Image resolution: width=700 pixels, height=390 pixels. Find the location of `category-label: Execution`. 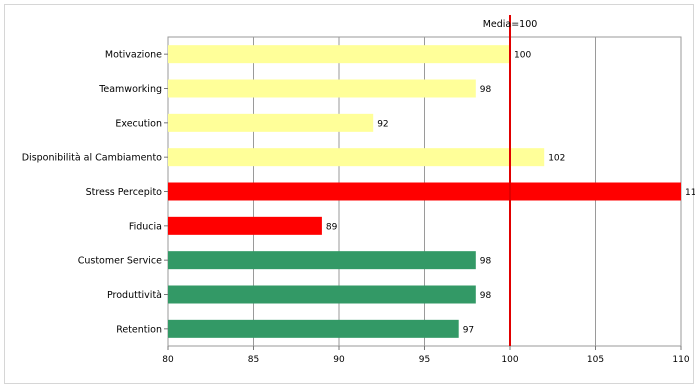

category-label: Execution is located at coordinates (138, 123).